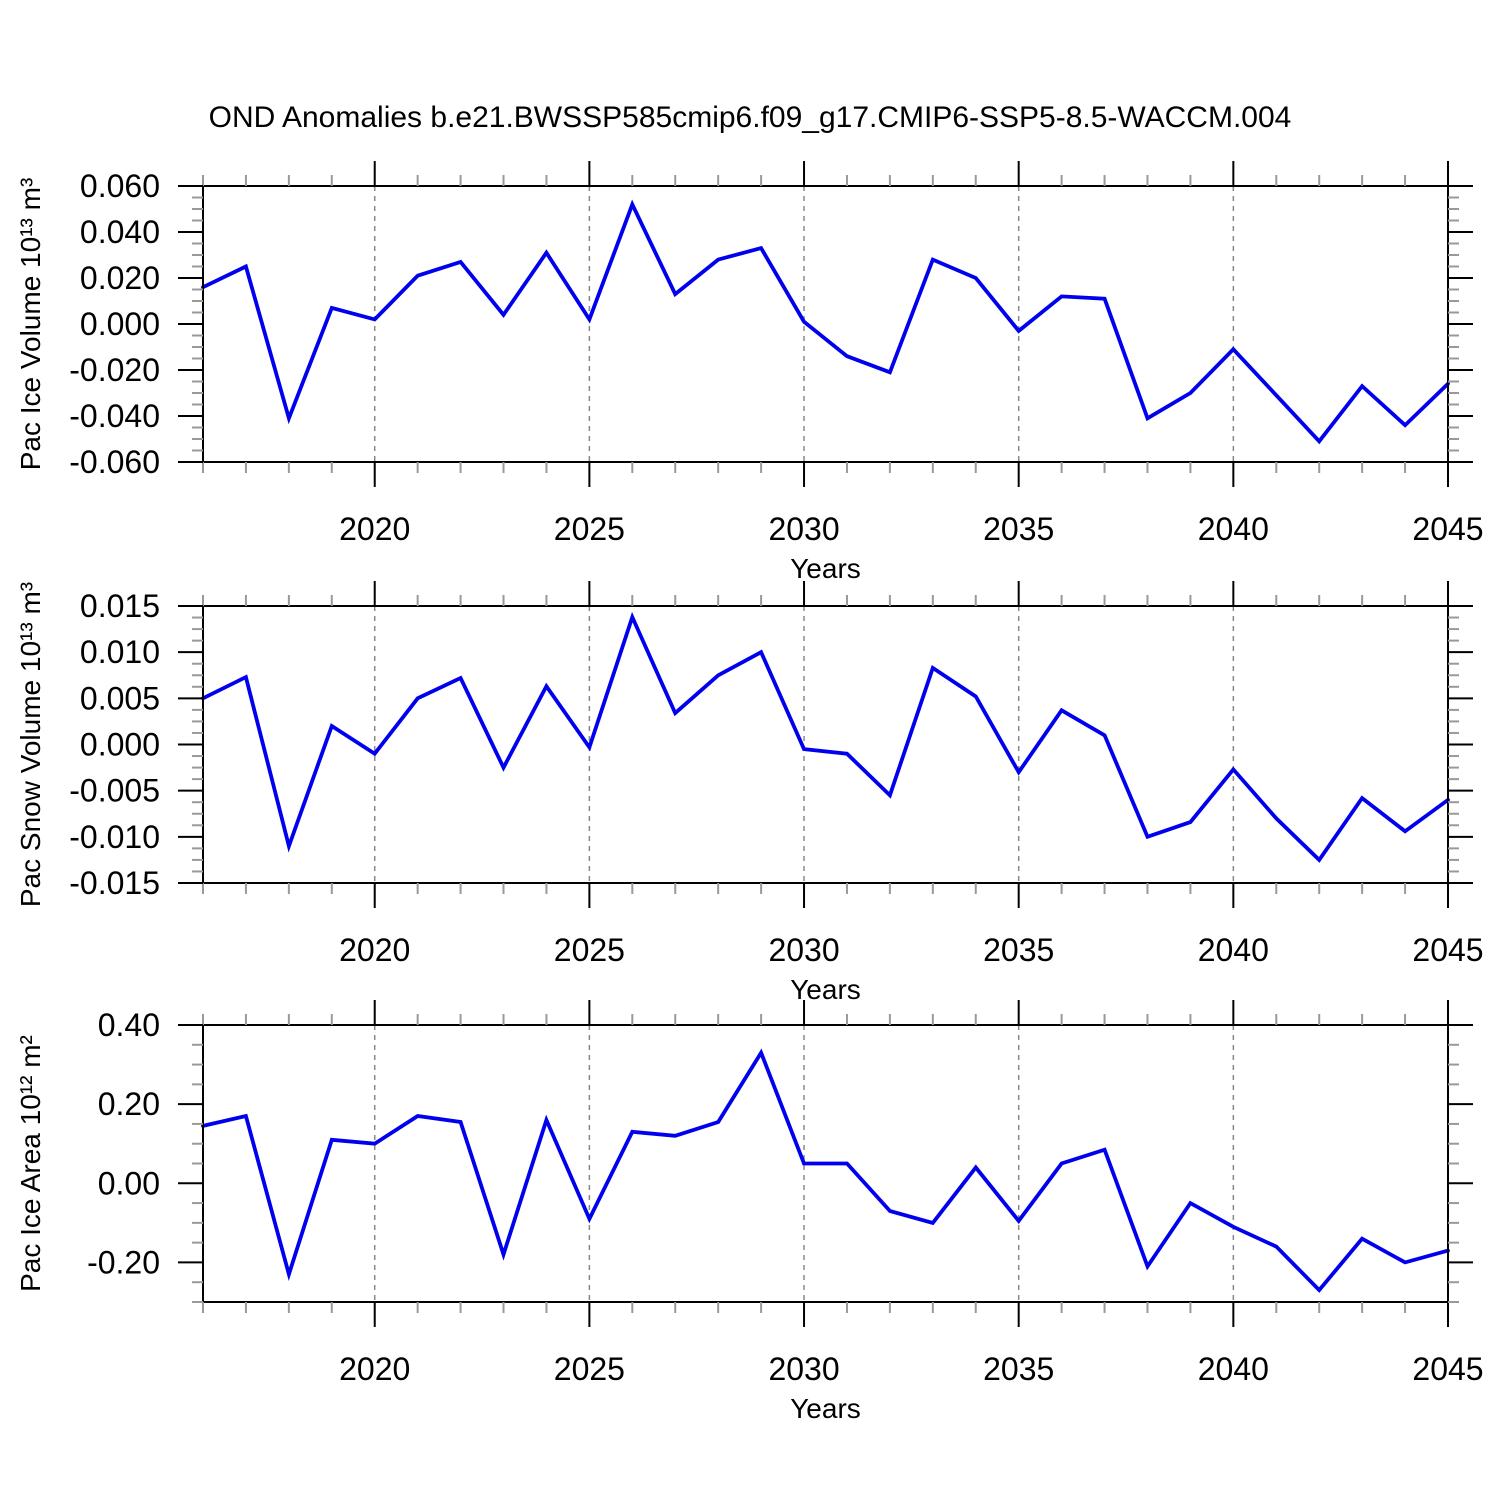 The image size is (1500, 1500). What do you see at coordinates (30, 1163) in the screenshot?
I see `y-axis-title: Pac Ice Area 10¹² m²` at bounding box center [30, 1163].